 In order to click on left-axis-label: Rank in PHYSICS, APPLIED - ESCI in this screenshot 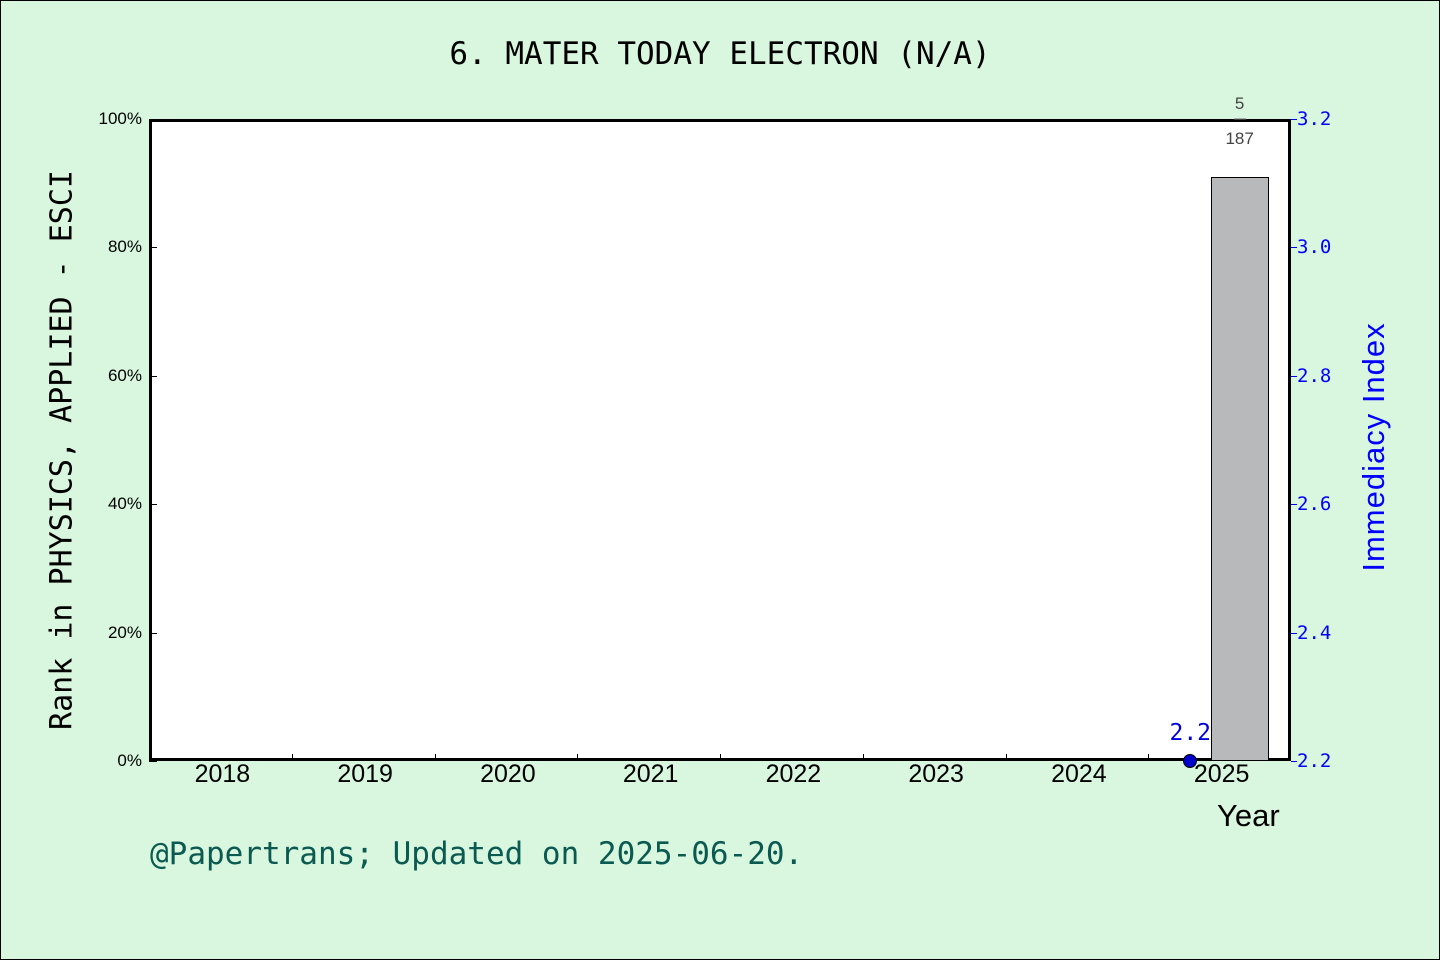, I will do `click(62, 450)`.